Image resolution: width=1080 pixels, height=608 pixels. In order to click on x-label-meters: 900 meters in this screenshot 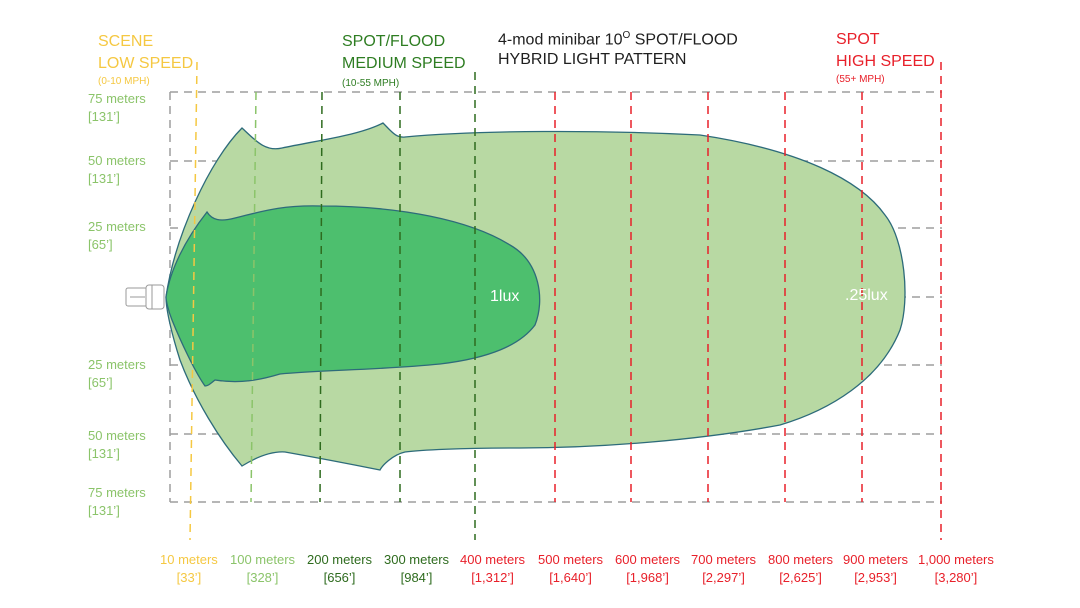, I will do `click(876, 559)`.